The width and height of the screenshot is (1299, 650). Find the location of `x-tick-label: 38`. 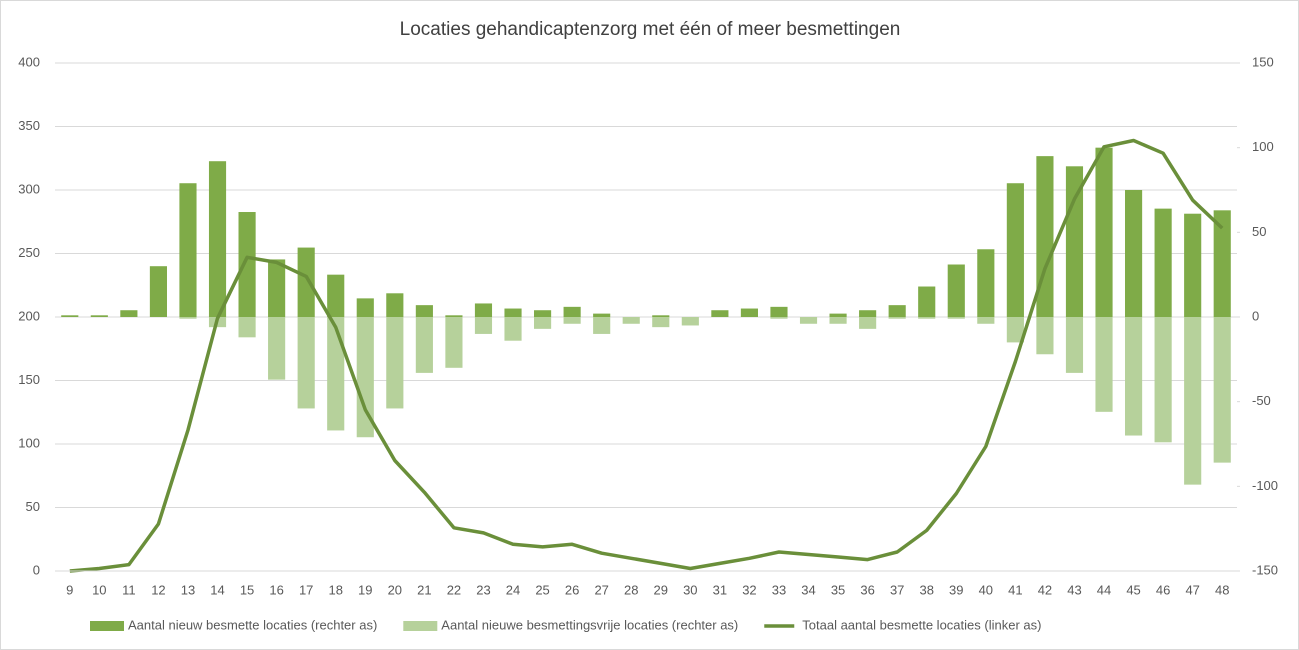

x-tick-label: 38 is located at coordinates (926, 589).